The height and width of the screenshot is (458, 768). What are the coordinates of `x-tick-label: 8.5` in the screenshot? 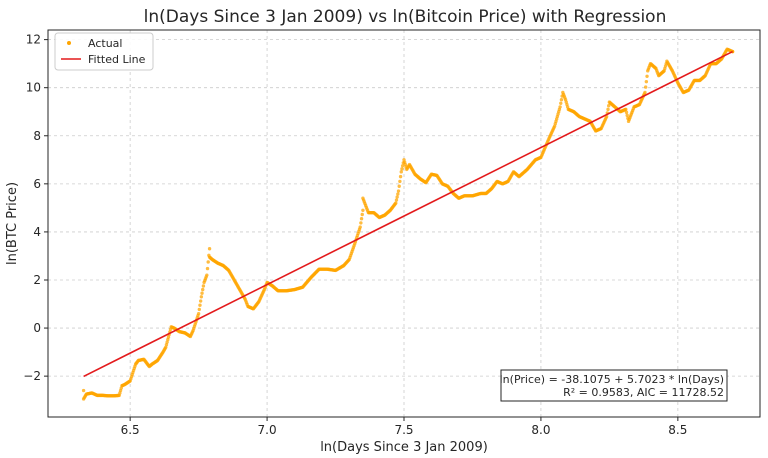 It's located at (677, 430).